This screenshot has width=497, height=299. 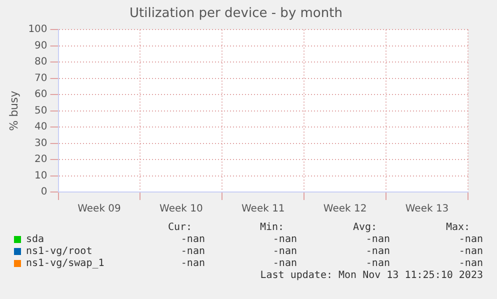 What do you see at coordinates (371, 276) in the screenshot?
I see `text: Last update: Mon Nov 13 11:25:10 2023` at bounding box center [371, 276].